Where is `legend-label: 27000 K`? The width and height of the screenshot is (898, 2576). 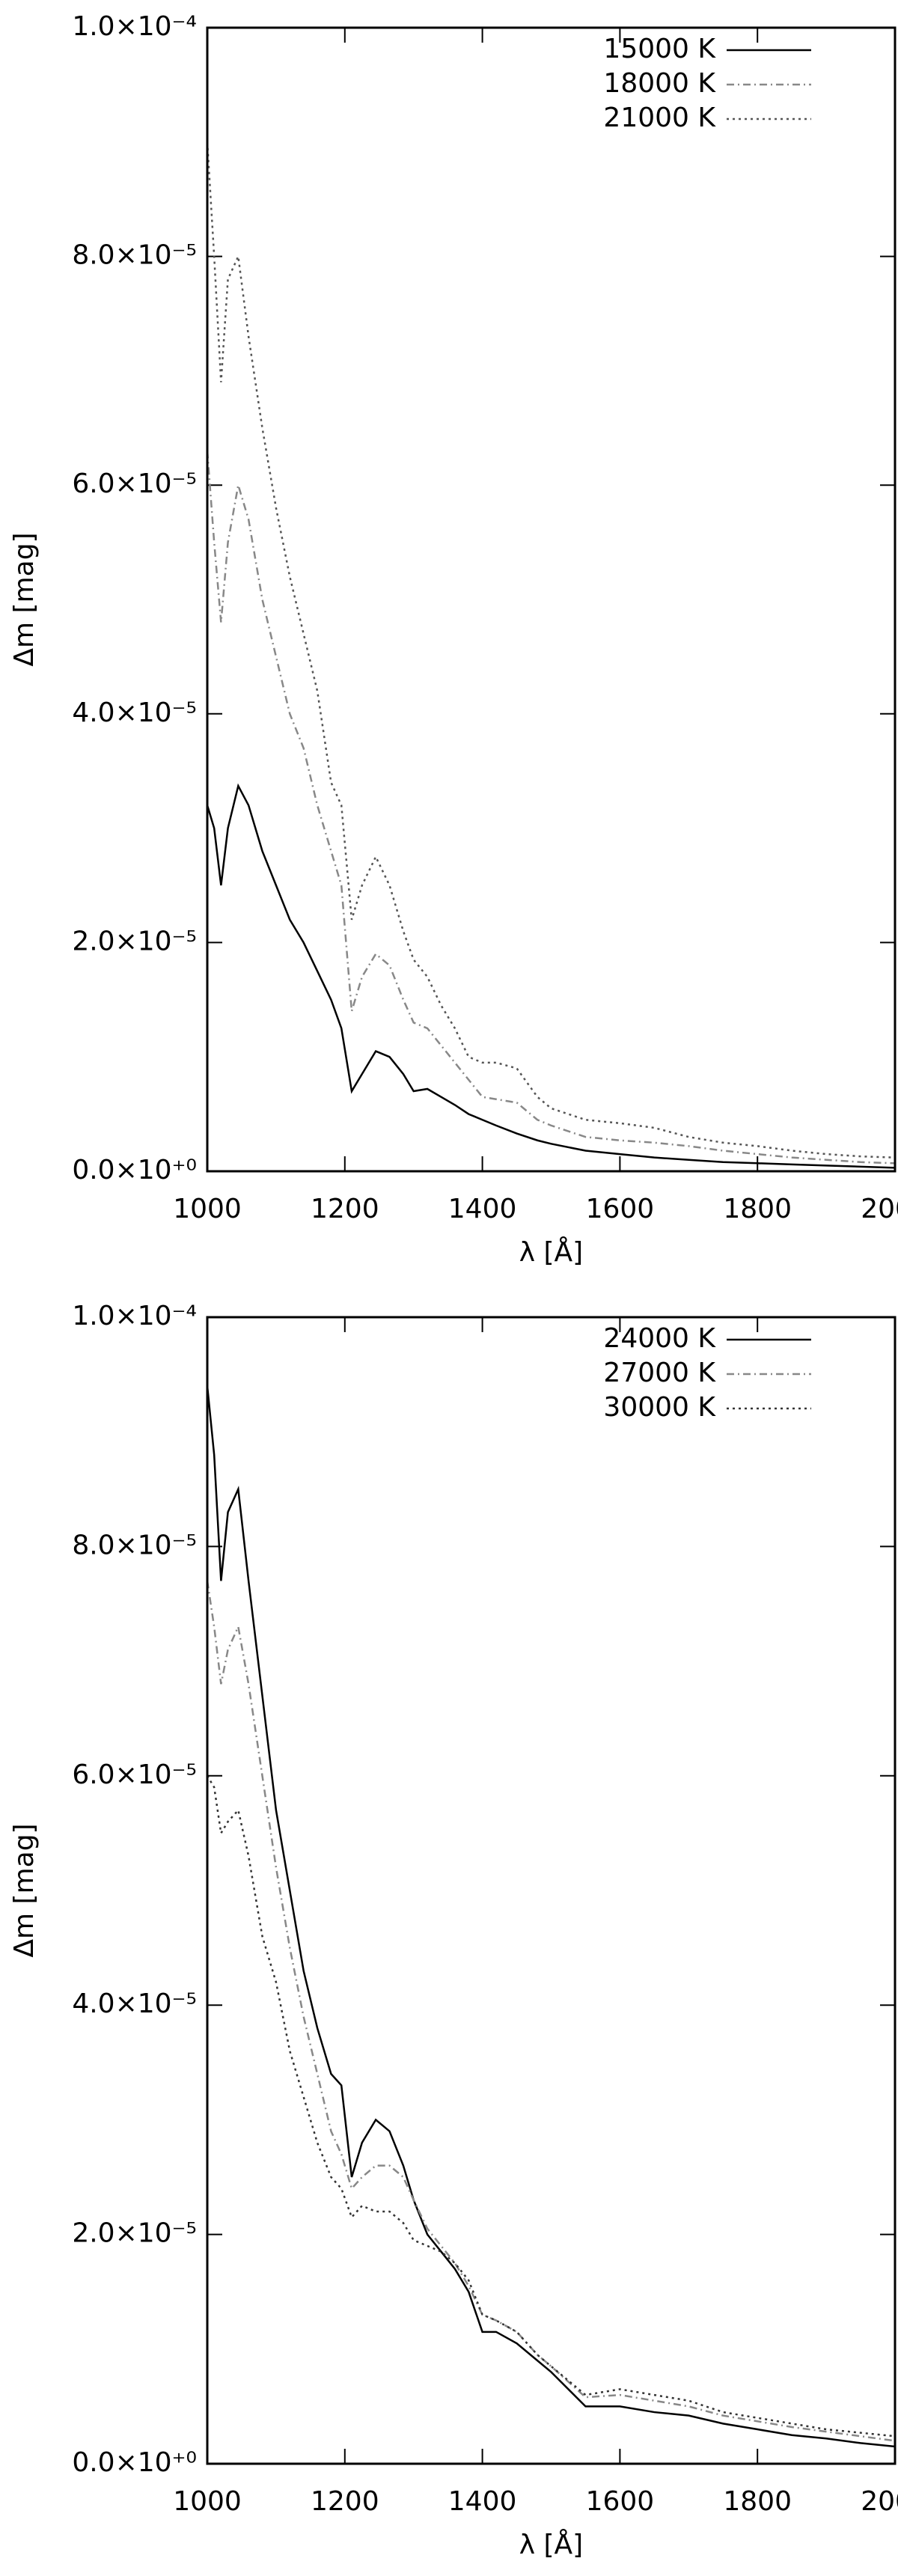 legend-label: 27000 K is located at coordinates (659, 1373).